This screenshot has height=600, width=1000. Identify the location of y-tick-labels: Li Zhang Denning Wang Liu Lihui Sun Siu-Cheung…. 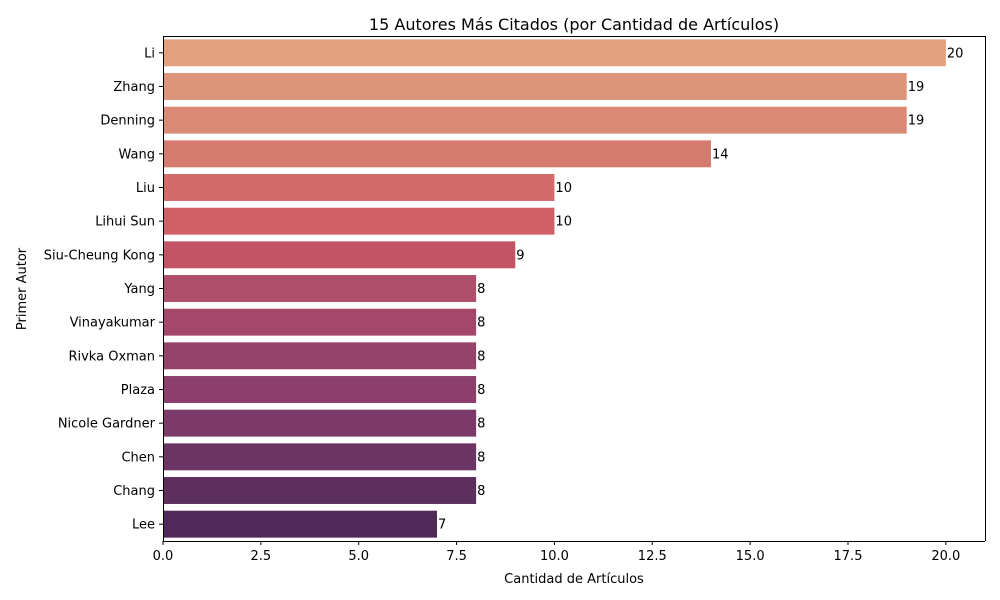
(103, 289).